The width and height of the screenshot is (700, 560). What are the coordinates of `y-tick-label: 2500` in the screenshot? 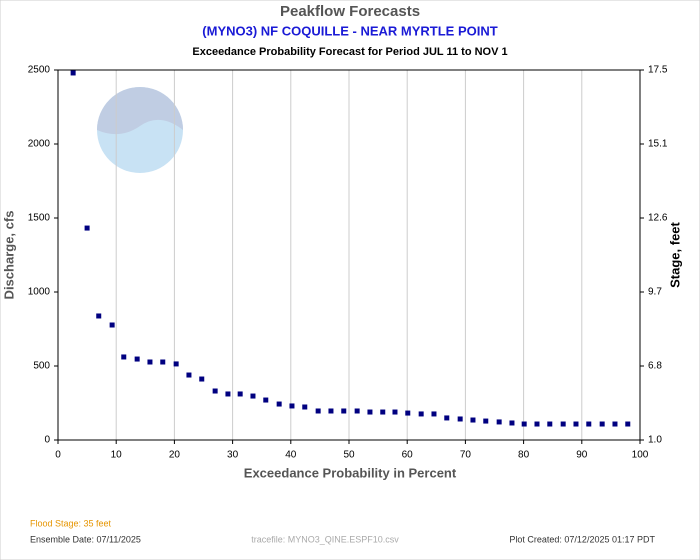 It's located at (39, 70).